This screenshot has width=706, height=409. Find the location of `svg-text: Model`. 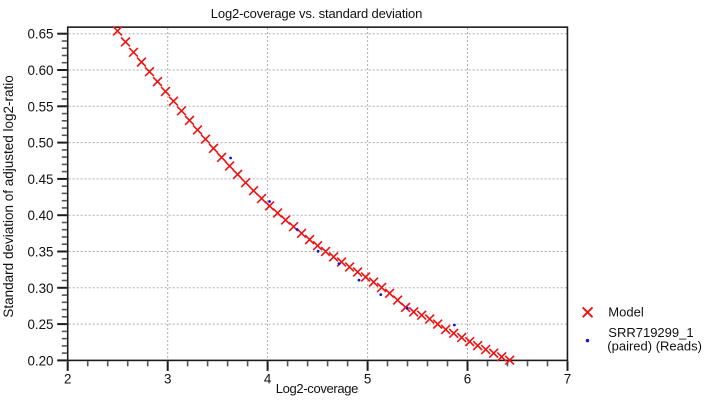

svg-text: Model is located at coordinates (626, 311).